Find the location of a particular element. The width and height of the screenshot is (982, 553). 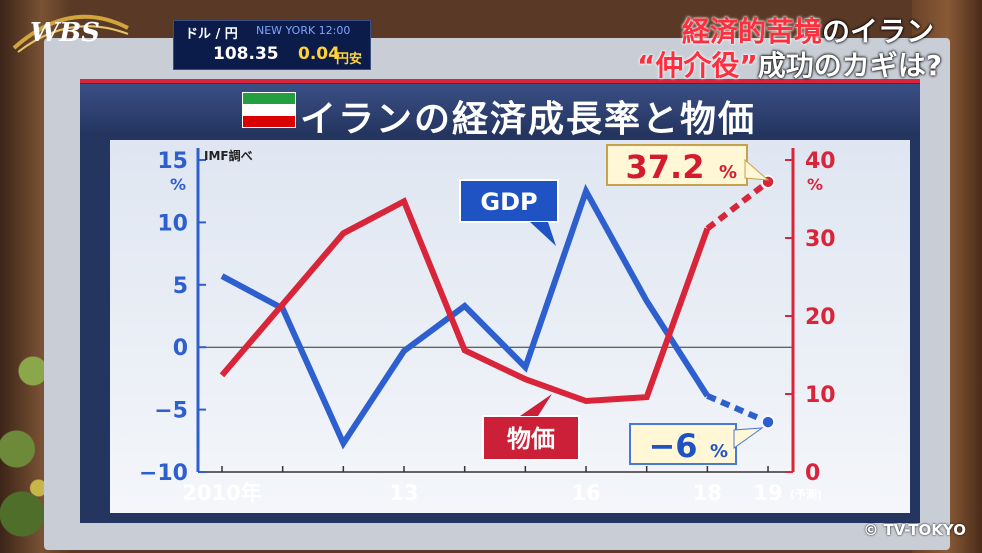

gdp-annotation-pointer is located at coordinates (748, 438).